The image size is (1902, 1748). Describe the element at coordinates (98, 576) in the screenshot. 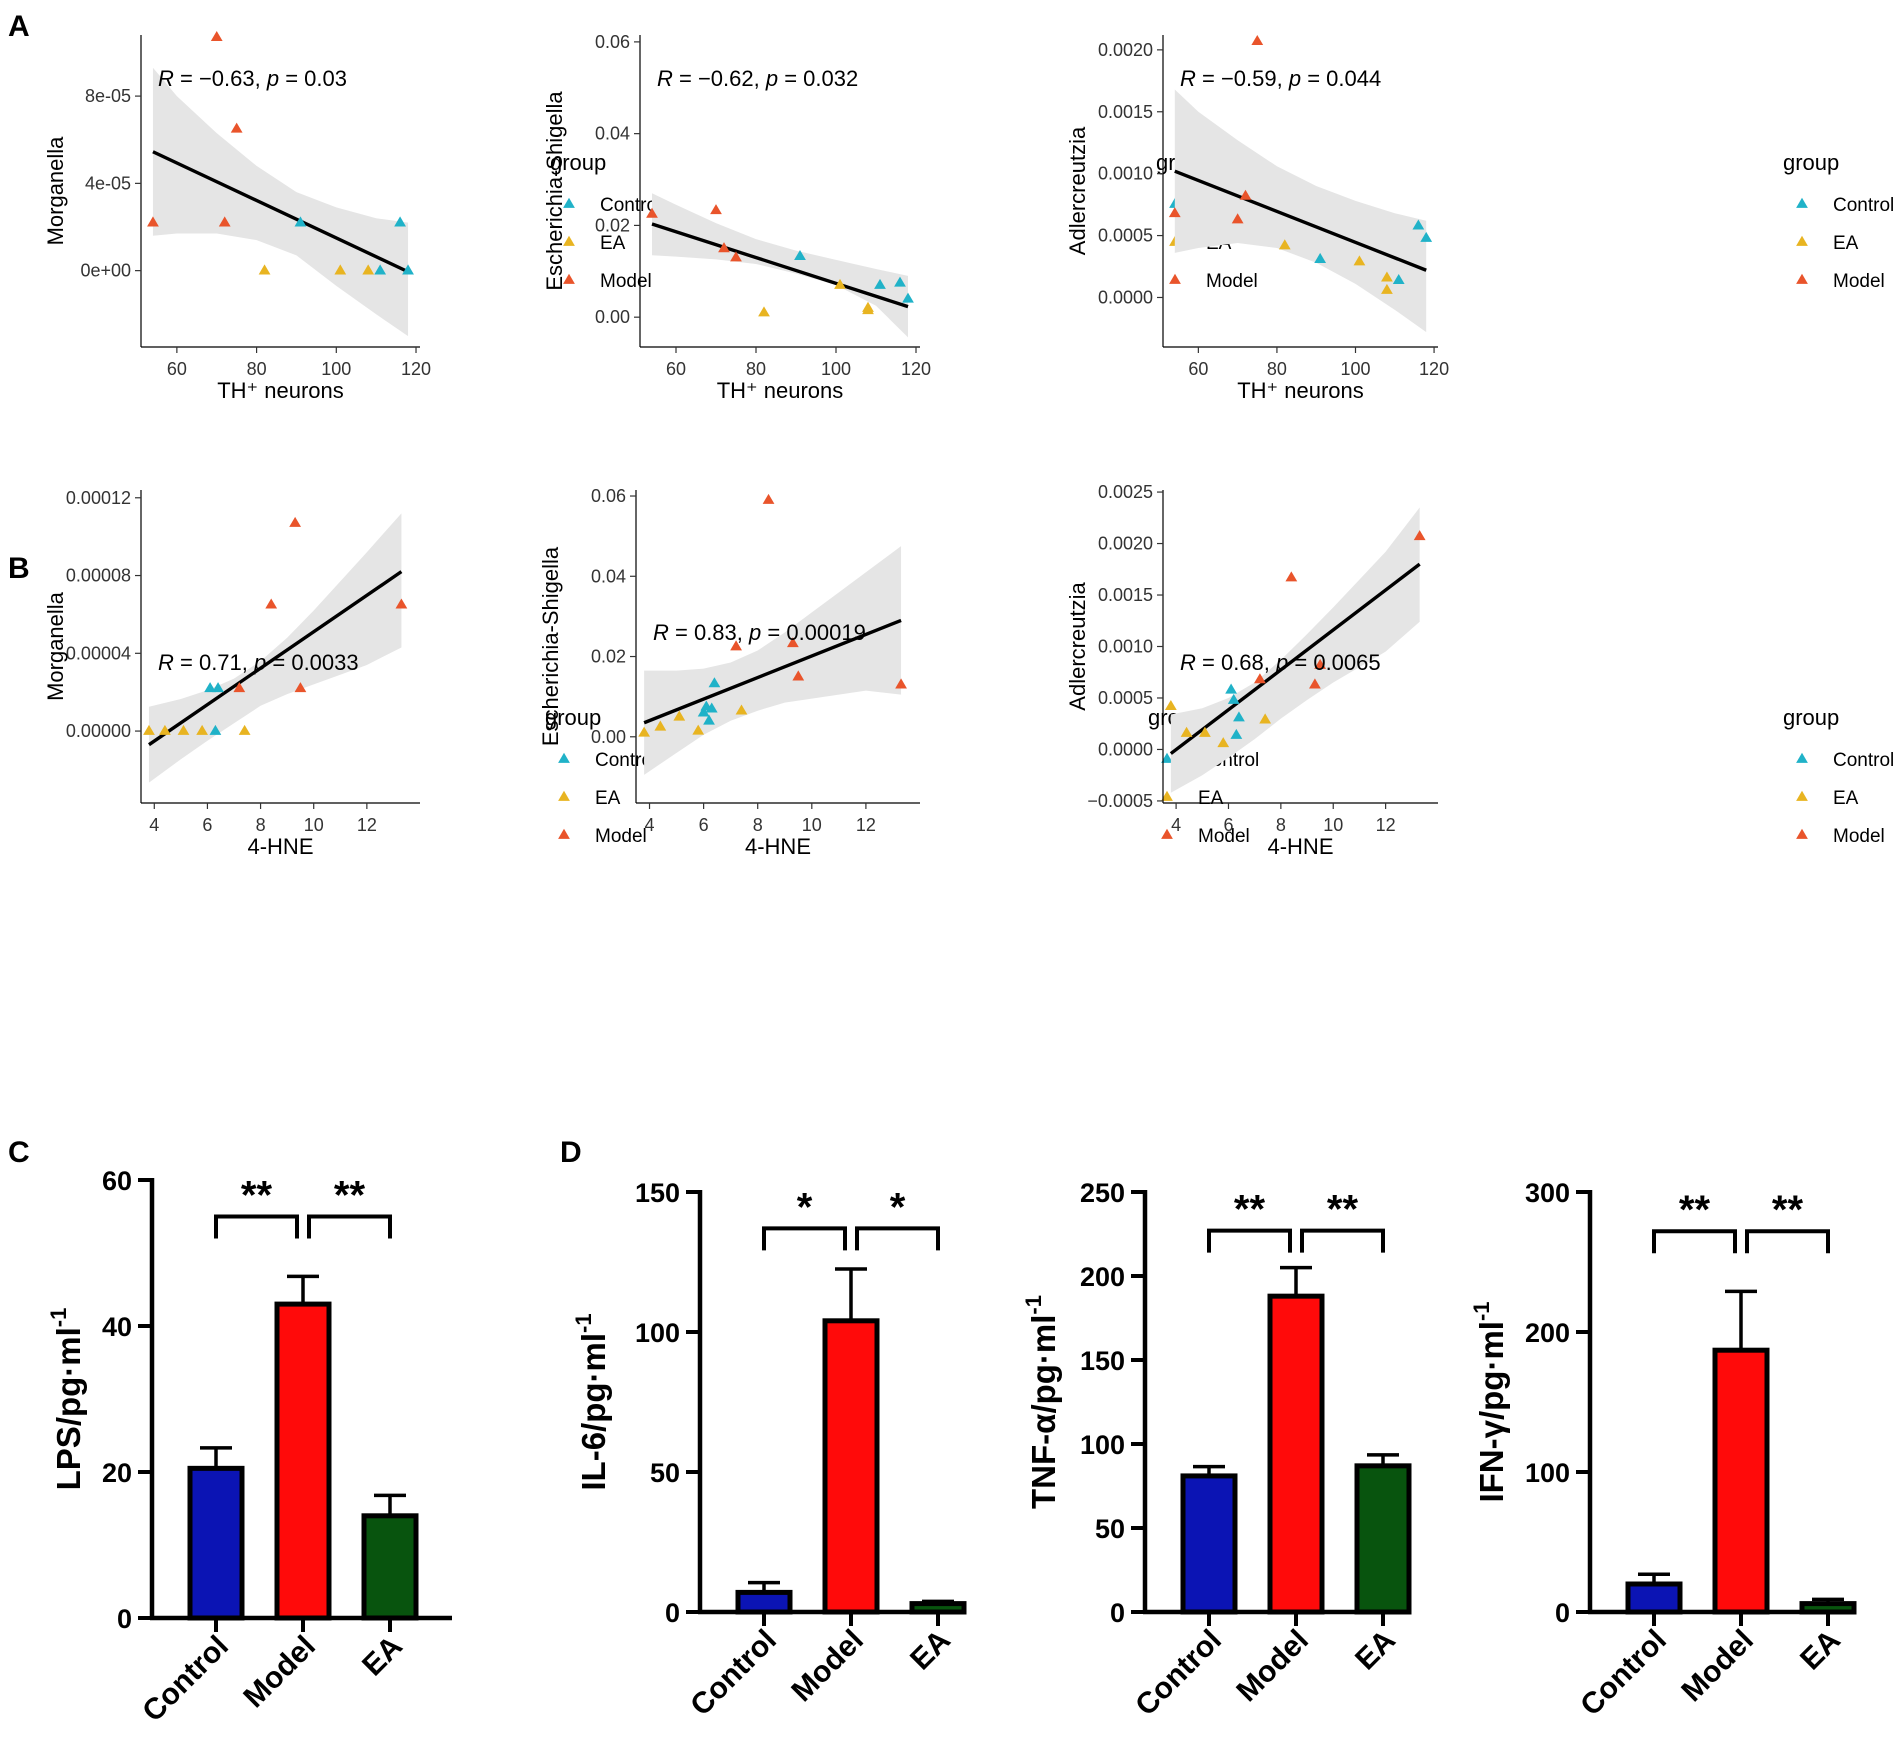

I see `y-tick-label: 0.00008` at that location.